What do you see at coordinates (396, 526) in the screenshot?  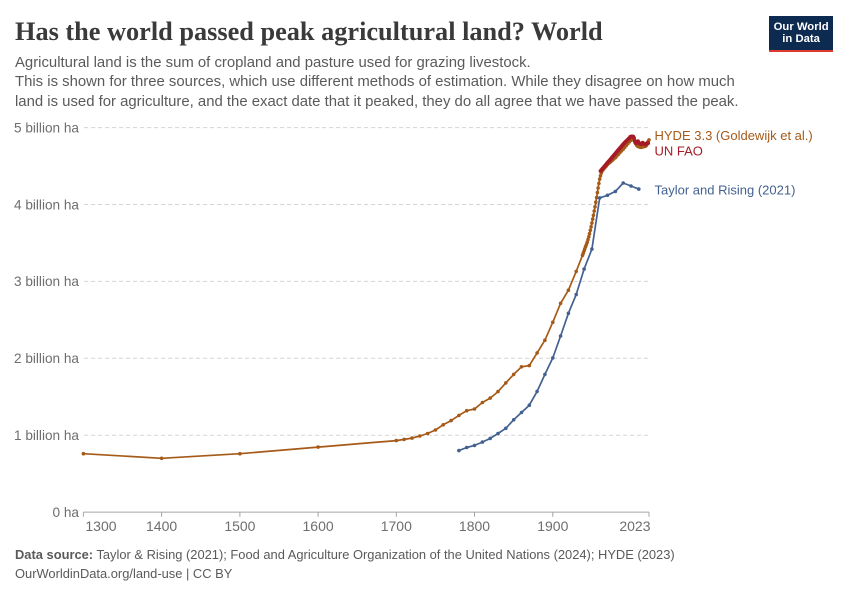 I see `svg-text: 1700` at bounding box center [396, 526].